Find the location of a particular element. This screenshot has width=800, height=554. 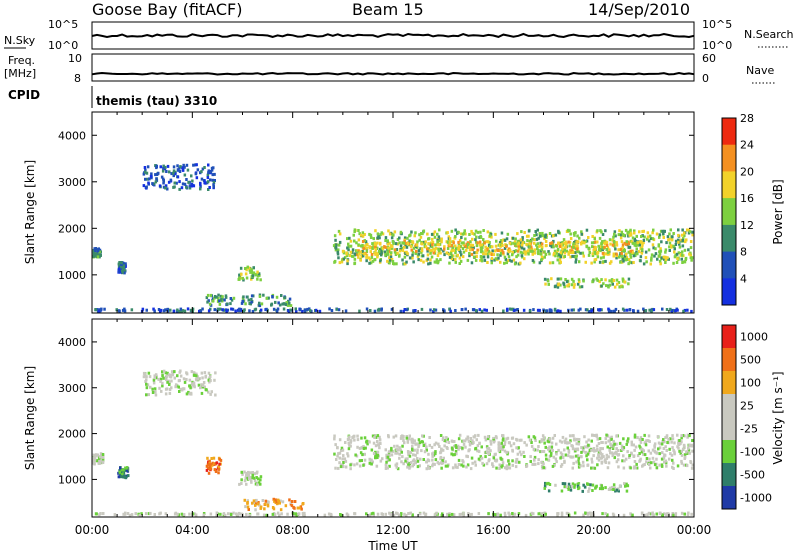

velocity-colorbar-tick-label: -1000 is located at coordinates (756, 498).